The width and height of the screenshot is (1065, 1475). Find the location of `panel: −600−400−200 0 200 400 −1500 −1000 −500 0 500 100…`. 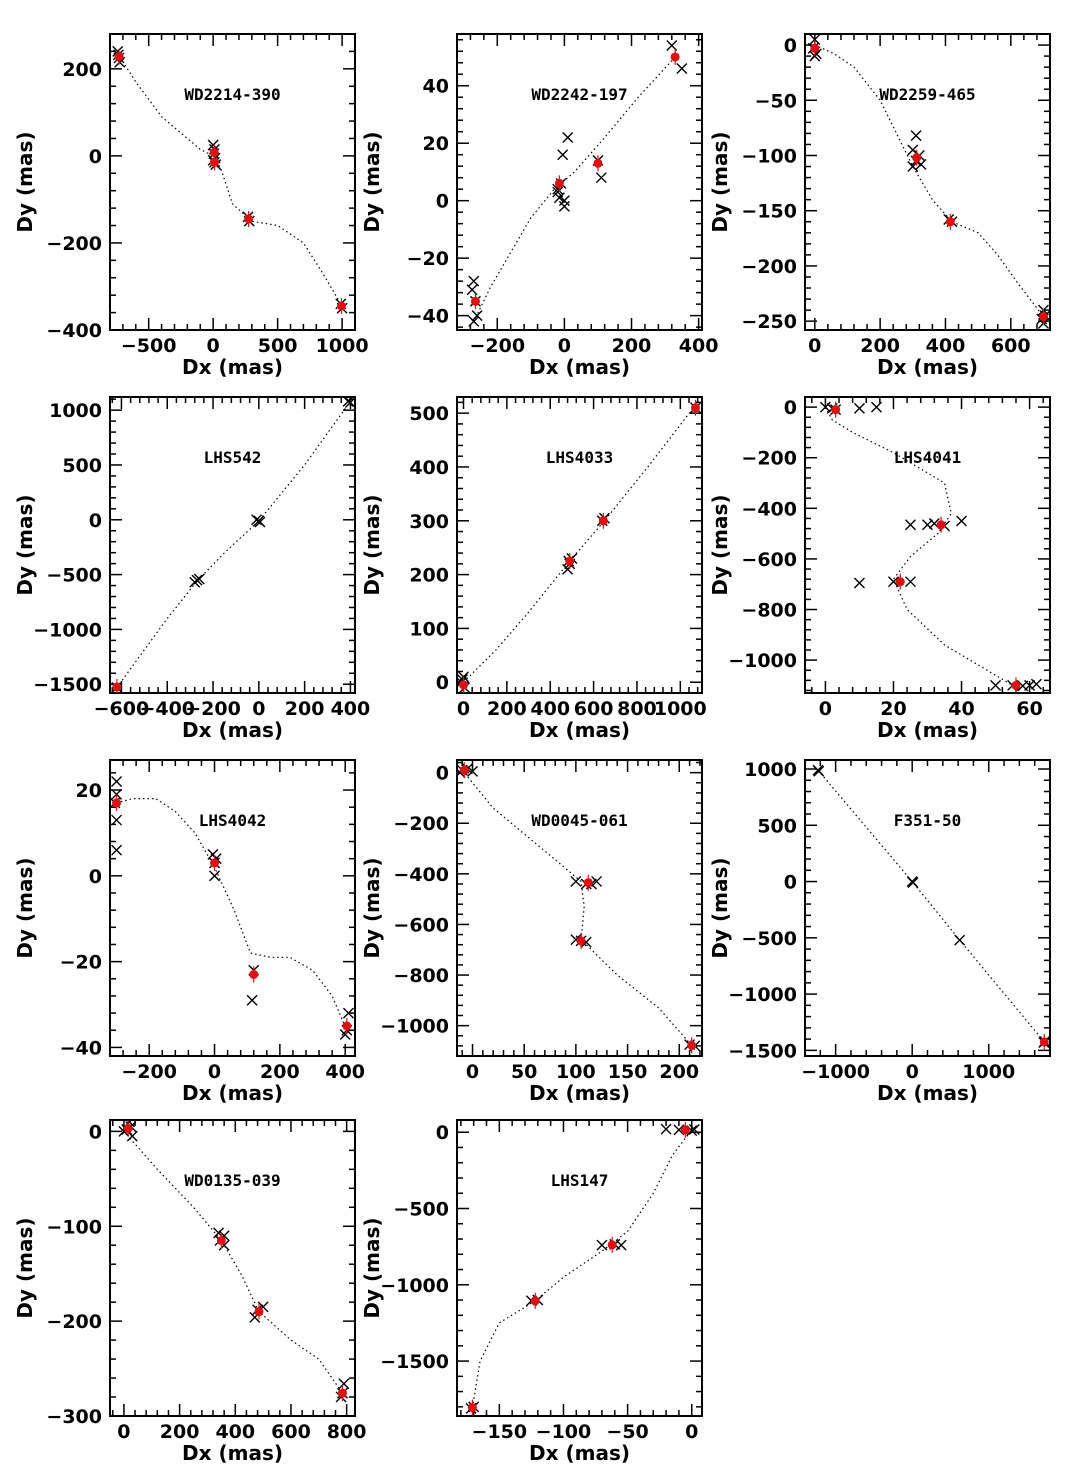

panel: −600−400−200 0 200 400 −1500 −1000 −500 0 500 100… is located at coordinates (191, 569).